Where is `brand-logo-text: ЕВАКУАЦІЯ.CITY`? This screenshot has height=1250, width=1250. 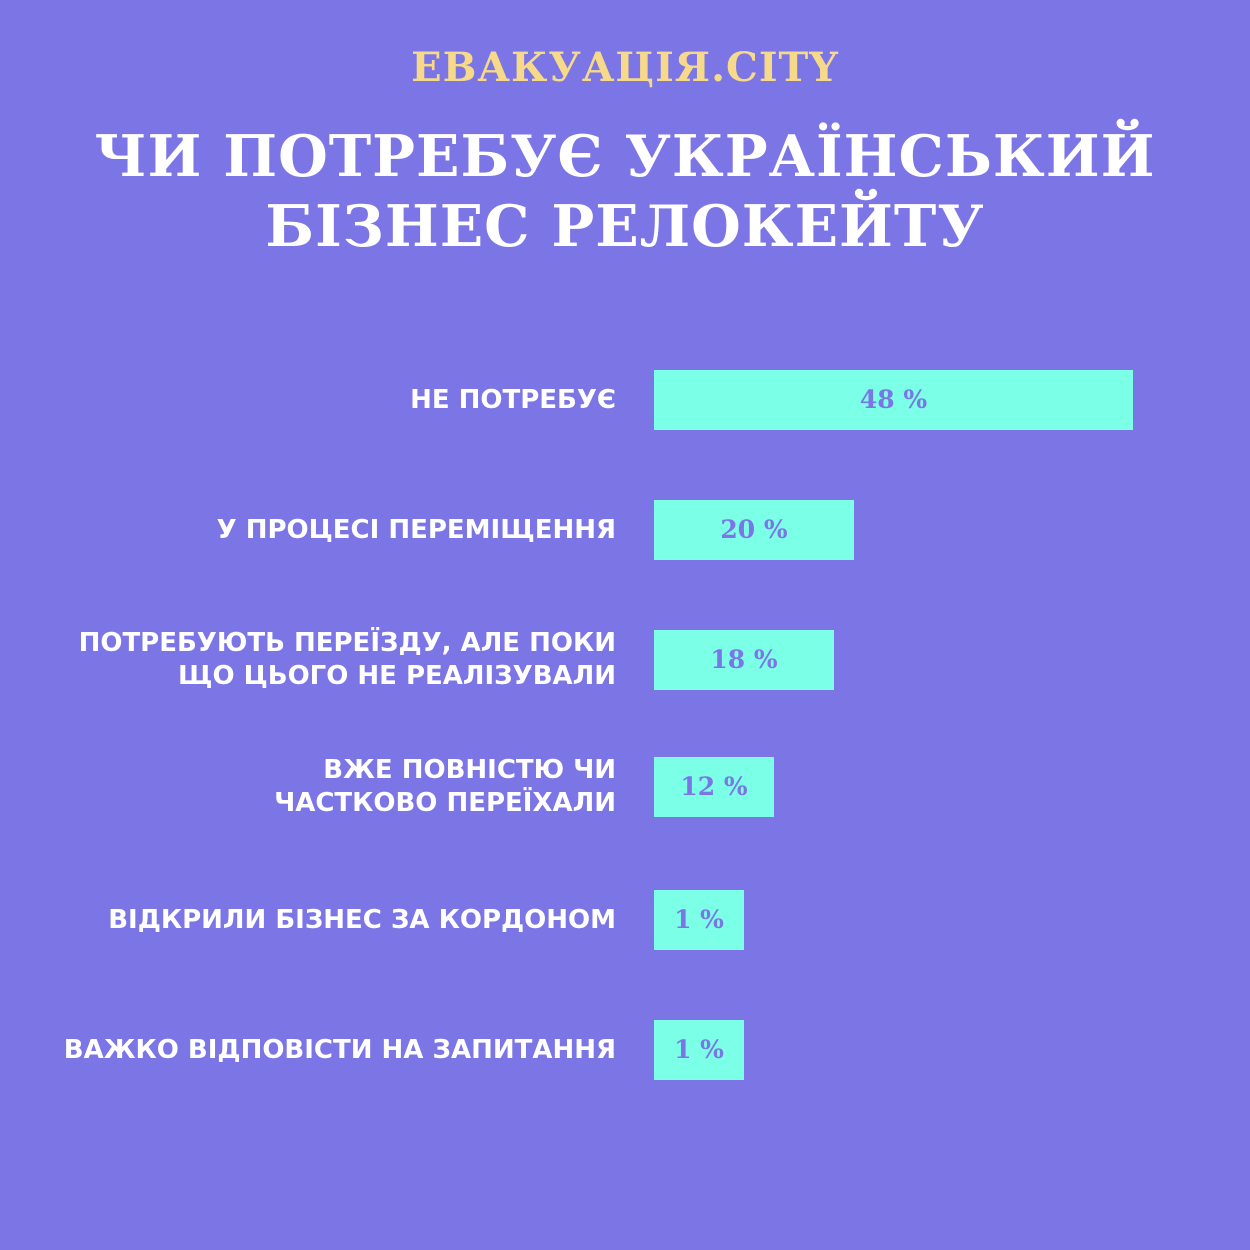
brand-logo-text: ЕВАКУАЦІЯ.CITY is located at coordinates (625, 67).